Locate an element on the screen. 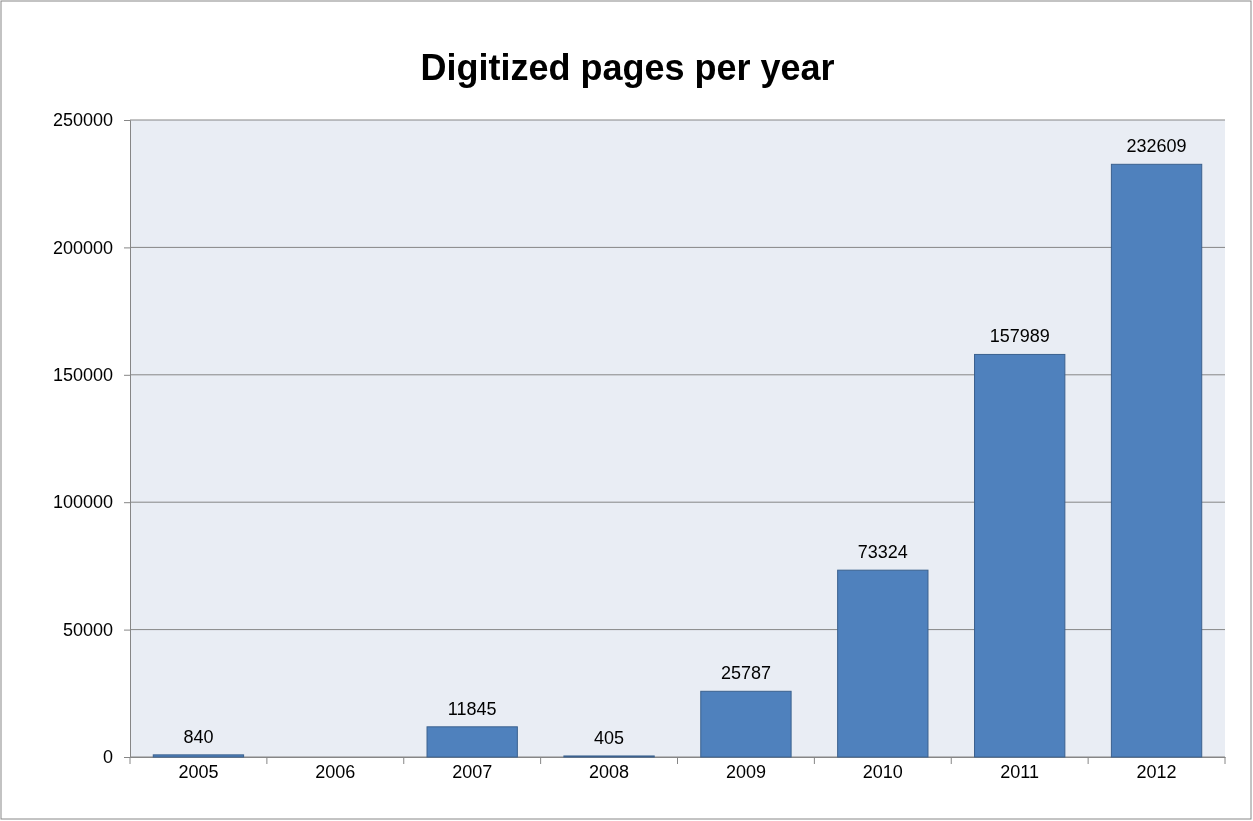 The width and height of the screenshot is (1253, 821). x-tick-label: 2012 is located at coordinates (1156, 772).